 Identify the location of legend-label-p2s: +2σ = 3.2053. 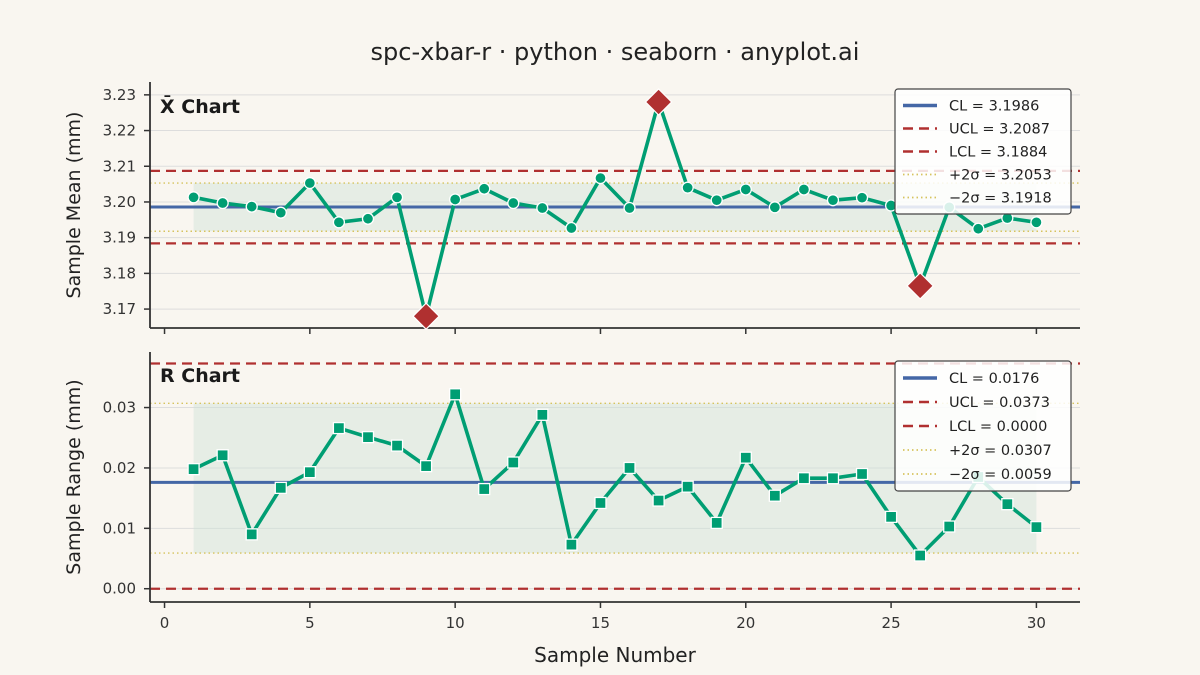
(1000, 176).